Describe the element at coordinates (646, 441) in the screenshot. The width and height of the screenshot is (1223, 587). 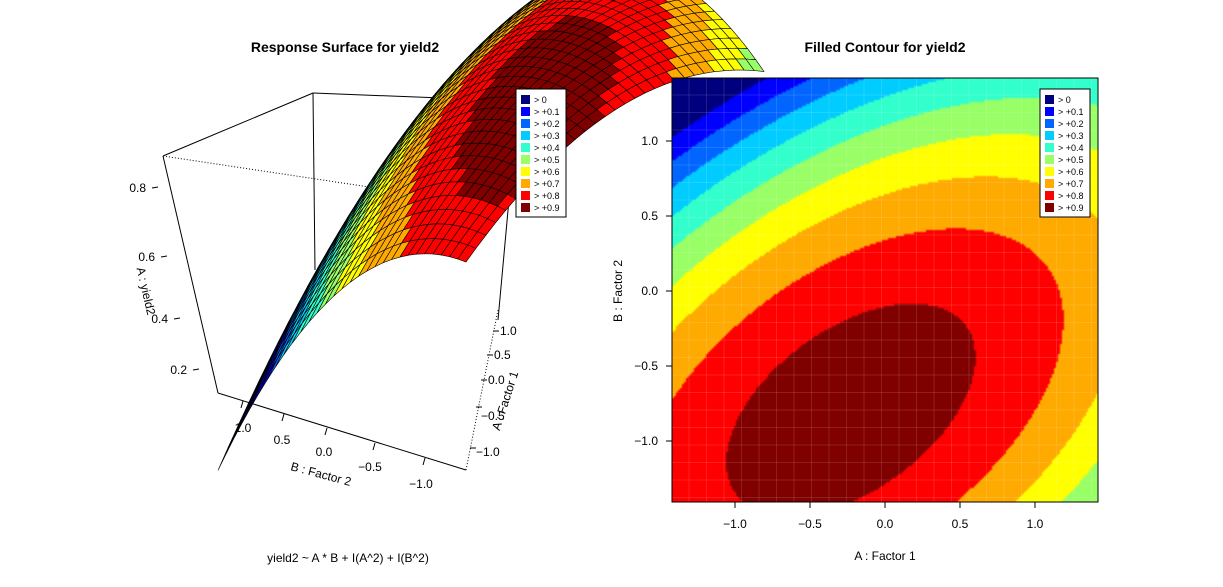
I see `contour-y-tick-4: −1.0` at that location.